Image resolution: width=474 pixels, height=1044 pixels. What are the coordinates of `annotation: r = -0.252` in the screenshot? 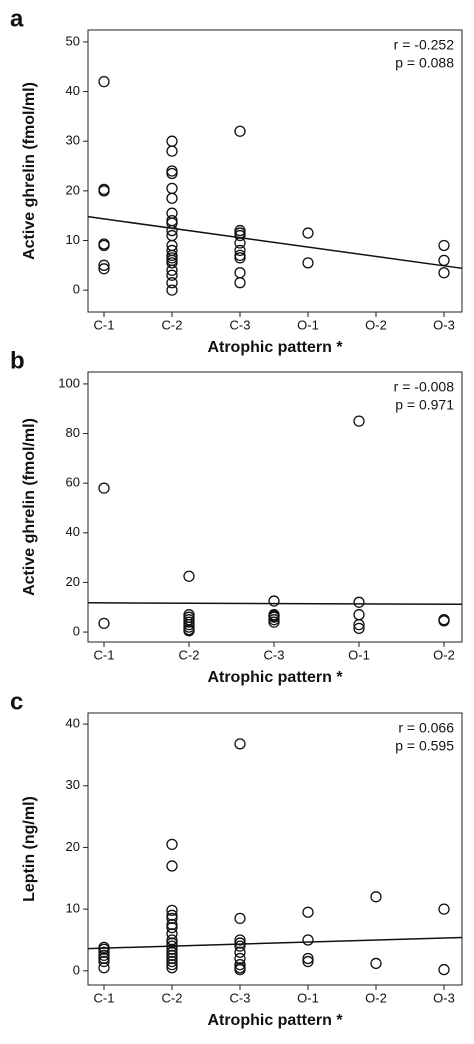 It's located at (424, 45).